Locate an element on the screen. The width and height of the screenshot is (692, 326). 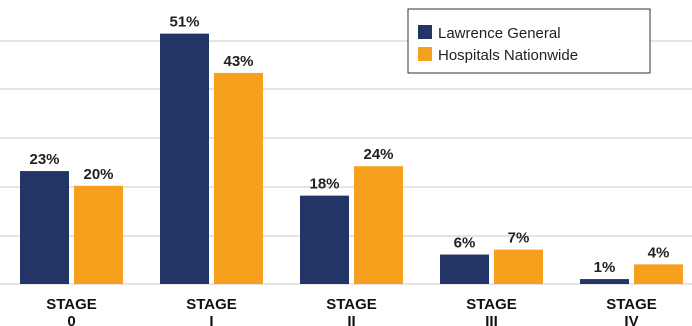
category-label-1-line1: STAGE is located at coordinates (211, 304).